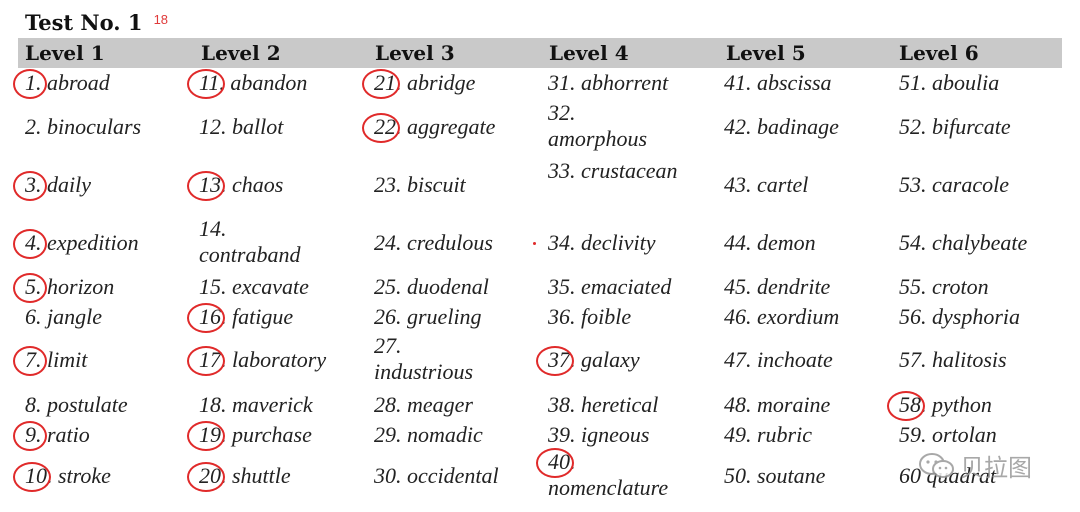  Describe the element at coordinates (263, 359) in the screenshot. I see `word-cell: 17. laboratory` at that location.